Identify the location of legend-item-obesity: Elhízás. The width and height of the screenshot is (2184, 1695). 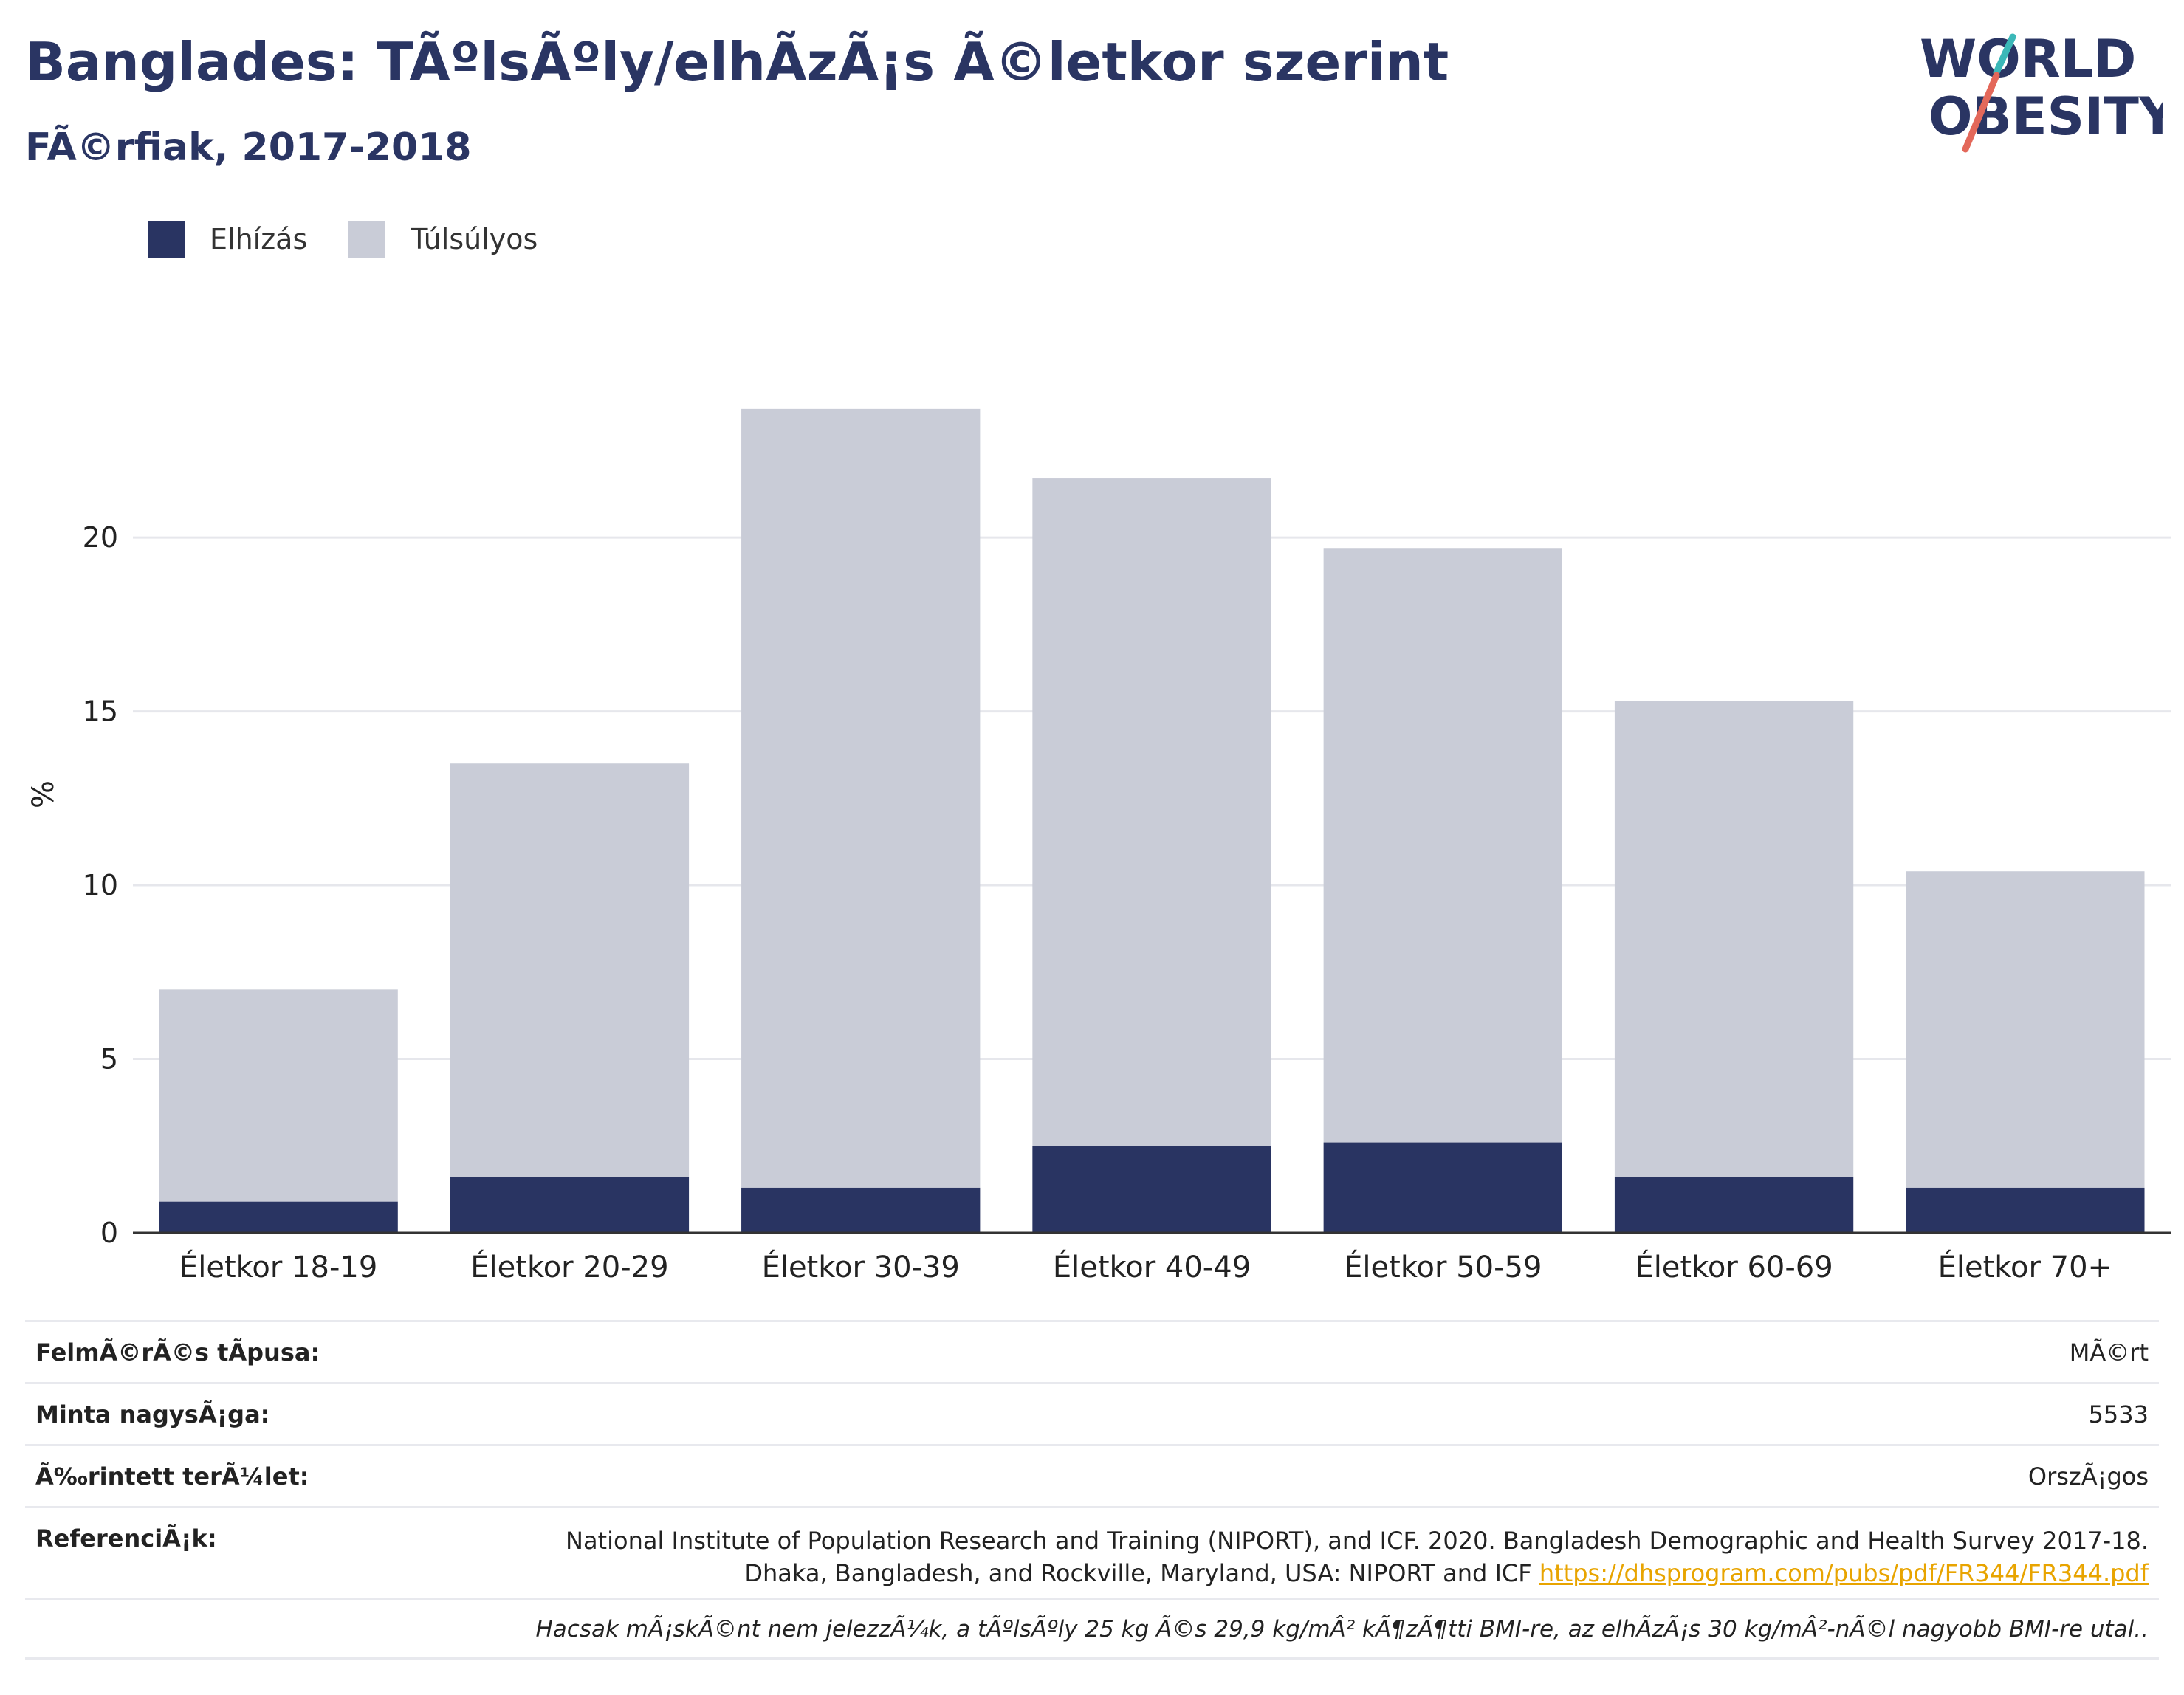
(227, 239).